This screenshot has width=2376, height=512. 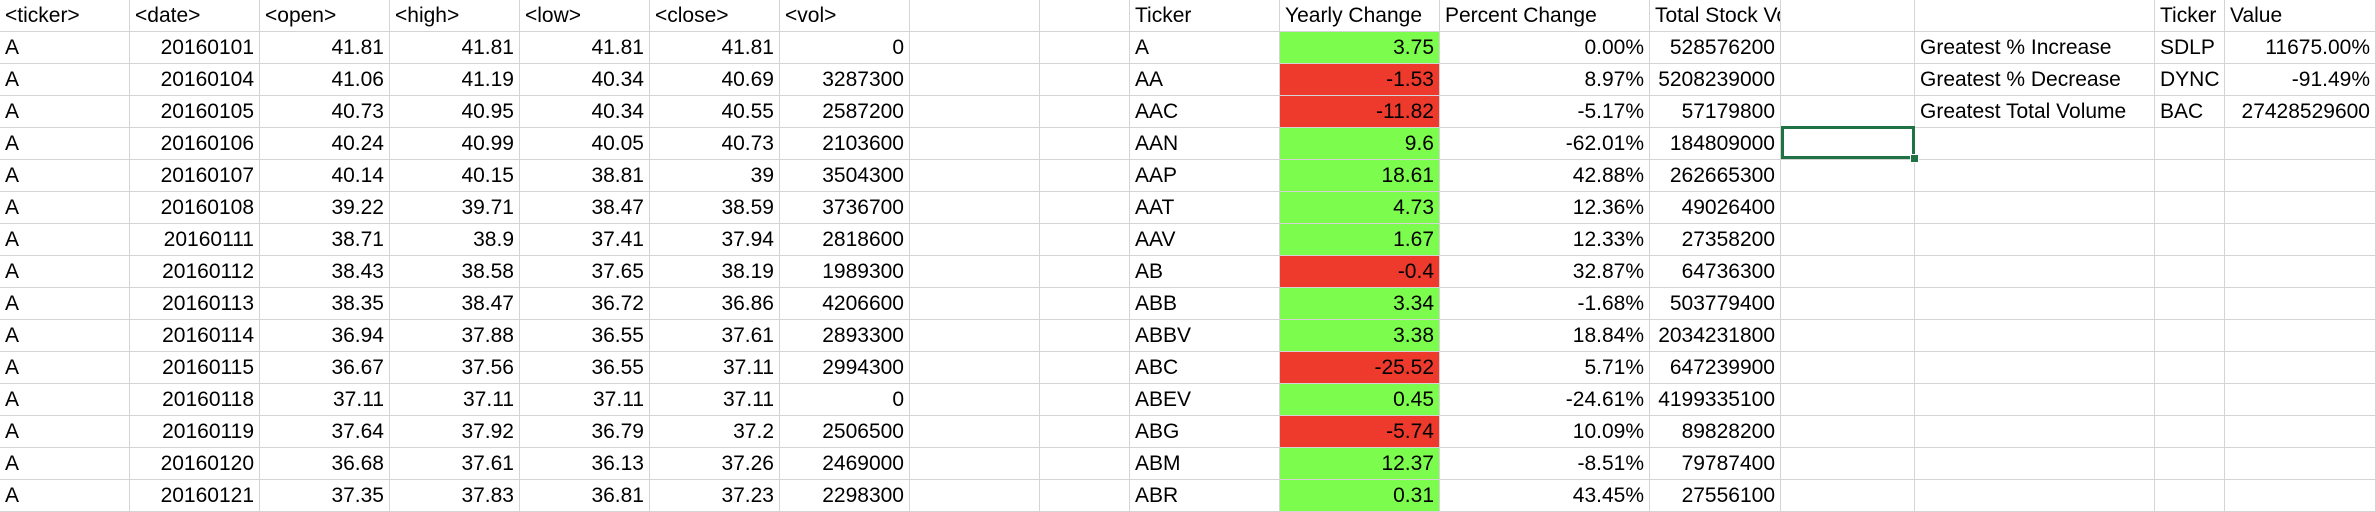 What do you see at coordinates (195, 464) in the screenshot?
I see `raw-data-cell: 20160120` at bounding box center [195, 464].